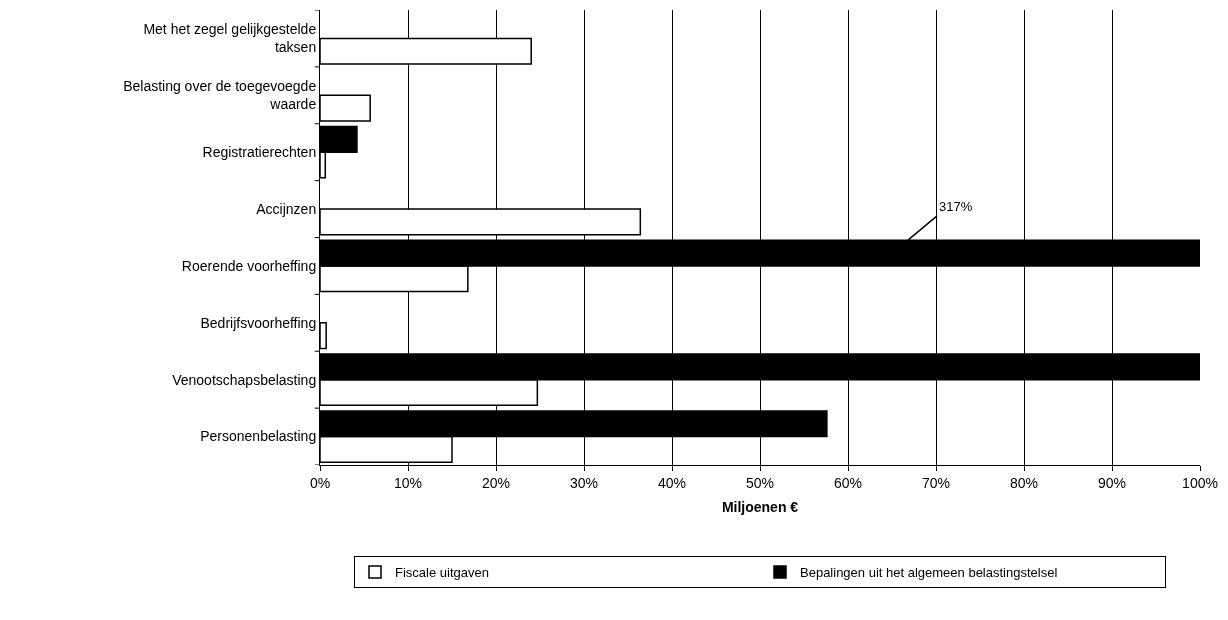 This screenshot has width=1228, height=620. I want to click on y-tick-label: Venootschapsbelasting, so click(244, 379).